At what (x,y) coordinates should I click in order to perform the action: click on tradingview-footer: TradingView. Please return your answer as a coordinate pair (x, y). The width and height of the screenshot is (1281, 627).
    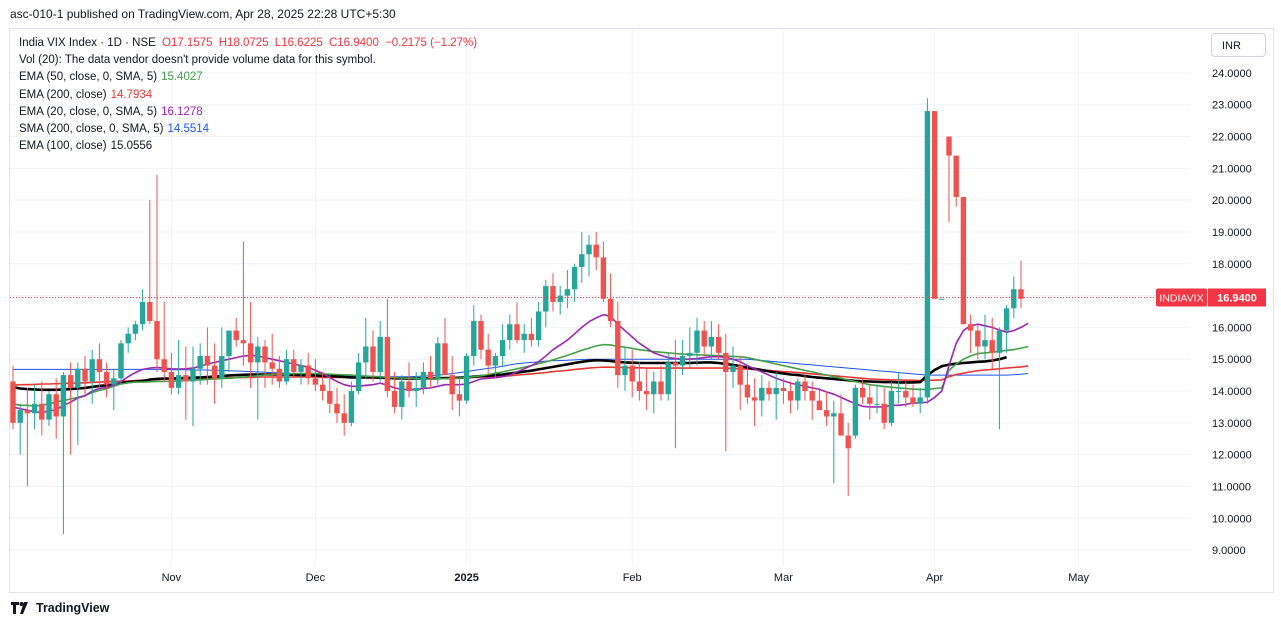
    Looking at the image, I should click on (60, 608).